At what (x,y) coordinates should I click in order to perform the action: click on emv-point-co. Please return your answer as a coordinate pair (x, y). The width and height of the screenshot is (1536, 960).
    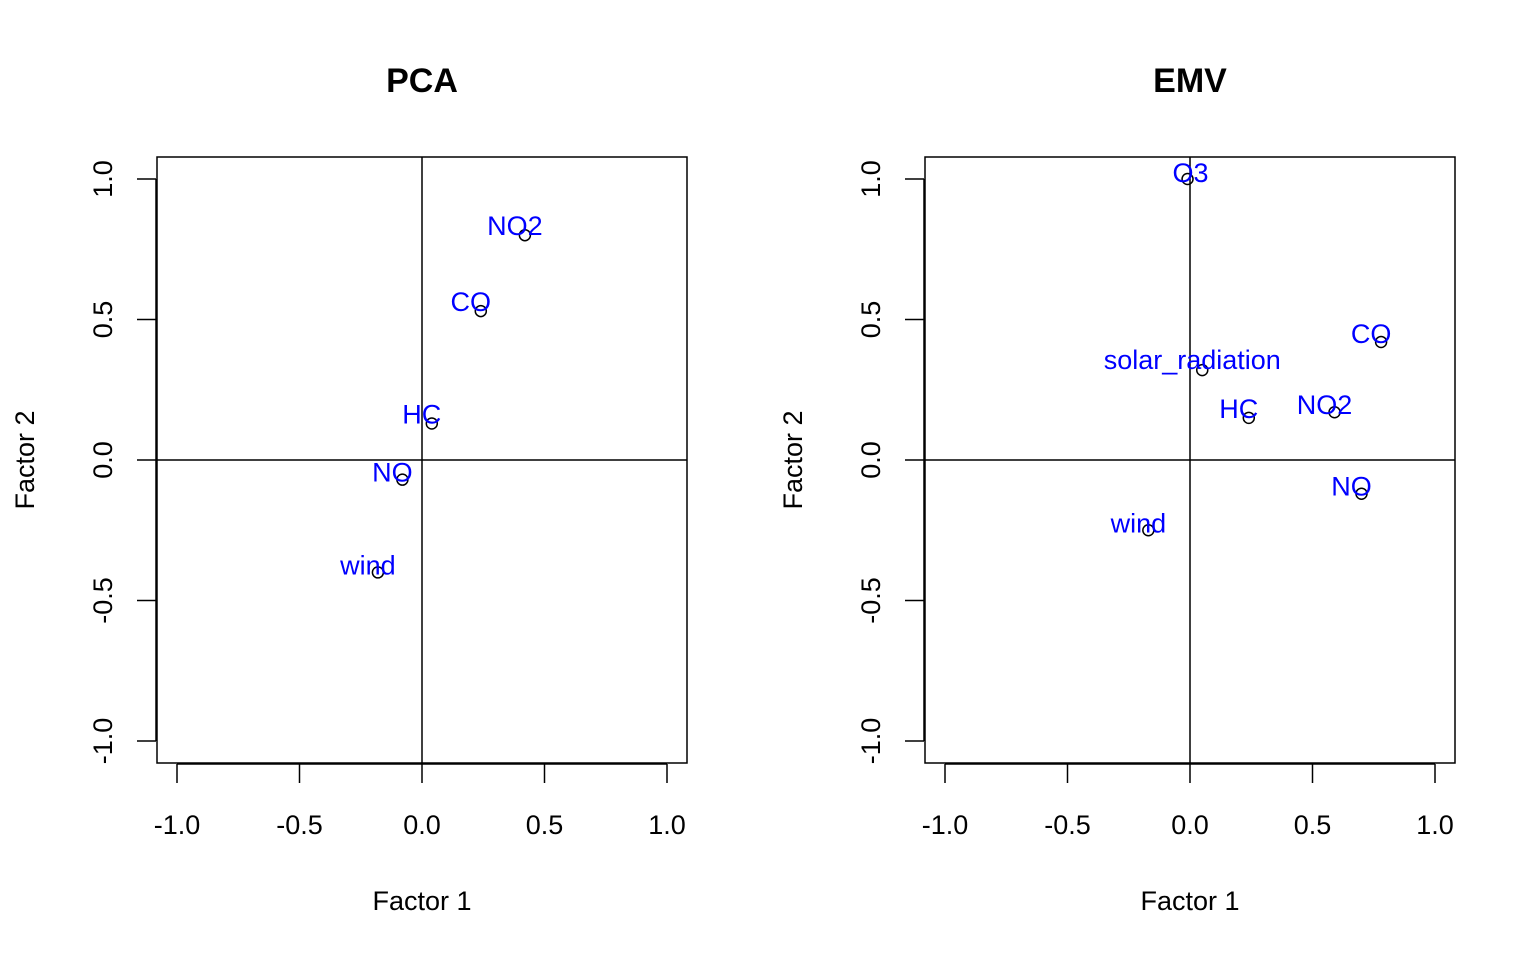
    Looking at the image, I should click on (1381, 342).